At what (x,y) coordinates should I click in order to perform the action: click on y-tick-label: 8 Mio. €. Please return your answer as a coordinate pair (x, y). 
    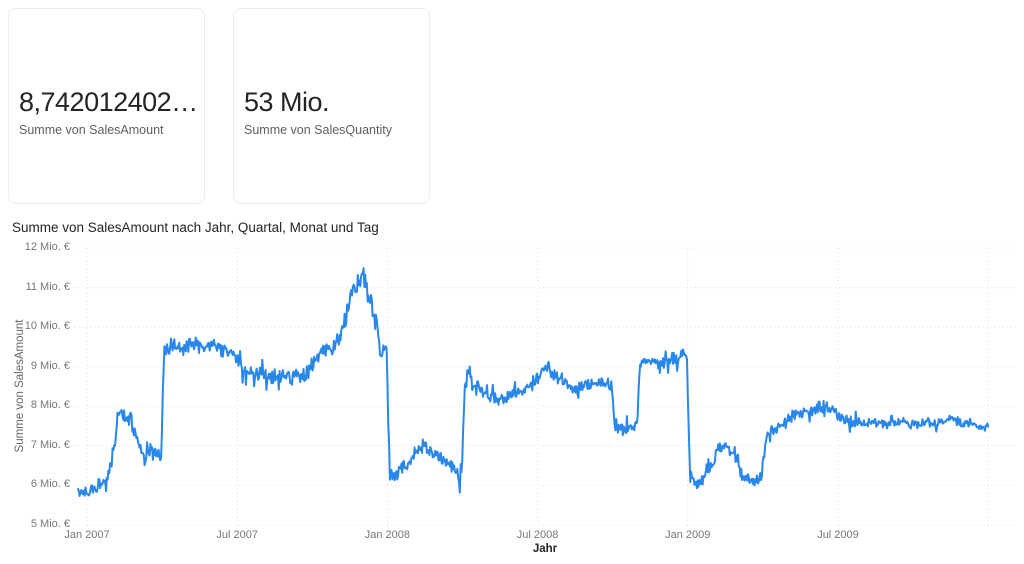
    Looking at the image, I should click on (50, 405).